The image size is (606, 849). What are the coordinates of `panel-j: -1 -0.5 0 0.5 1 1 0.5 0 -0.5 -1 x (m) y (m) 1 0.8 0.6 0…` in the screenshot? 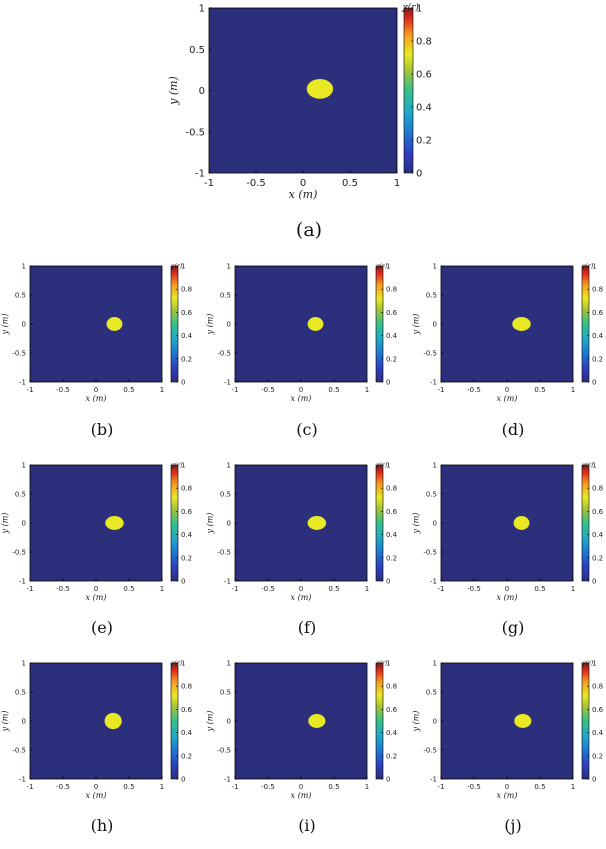 It's located at (508, 747).